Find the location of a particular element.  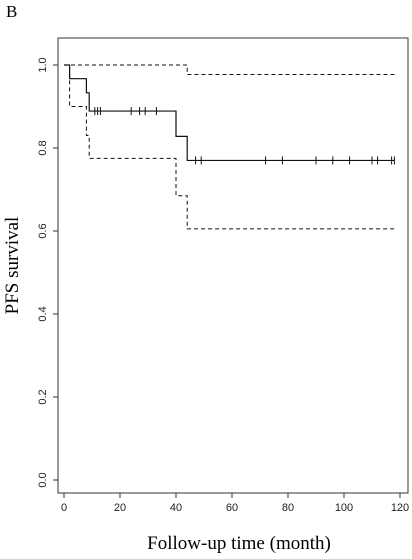

x-tick-label: 120 is located at coordinates (400, 508).